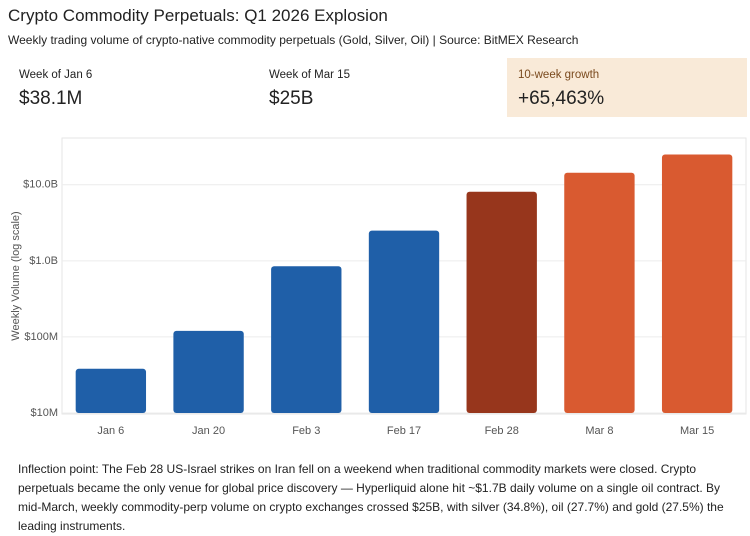 Image resolution: width=750 pixels, height=536 pixels. What do you see at coordinates (128, 87) in the screenshot?
I see `stat-card: Week of Jan 6 $38.1M` at bounding box center [128, 87].